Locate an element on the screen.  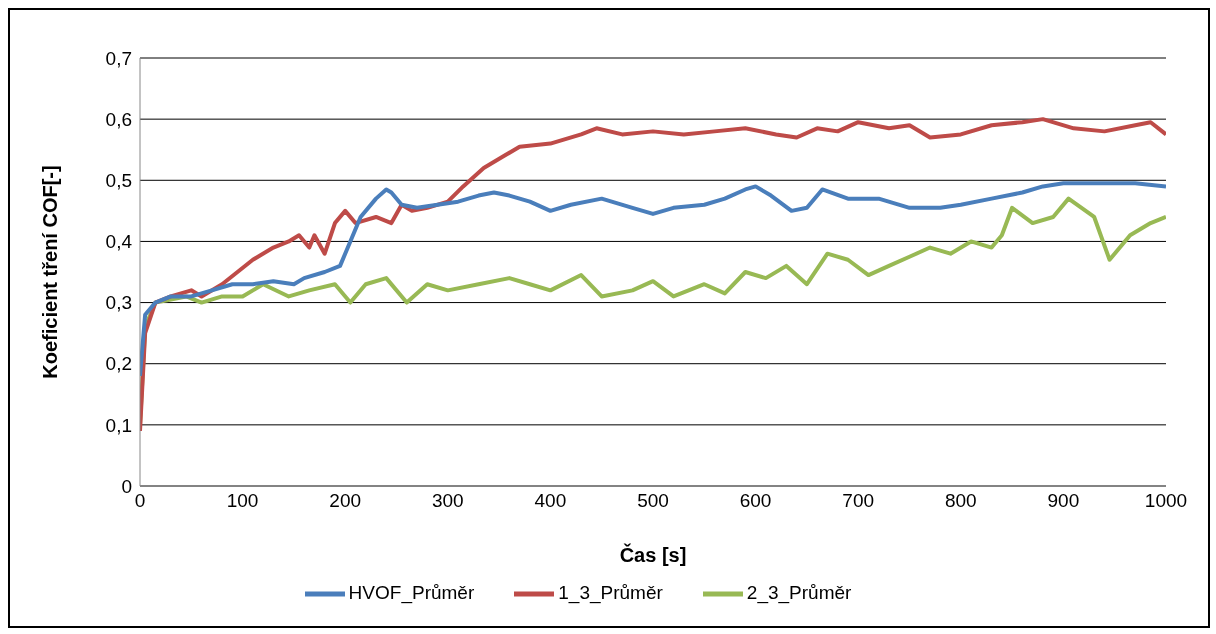
y-tick-label: 0 is located at coordinates (126, 486).